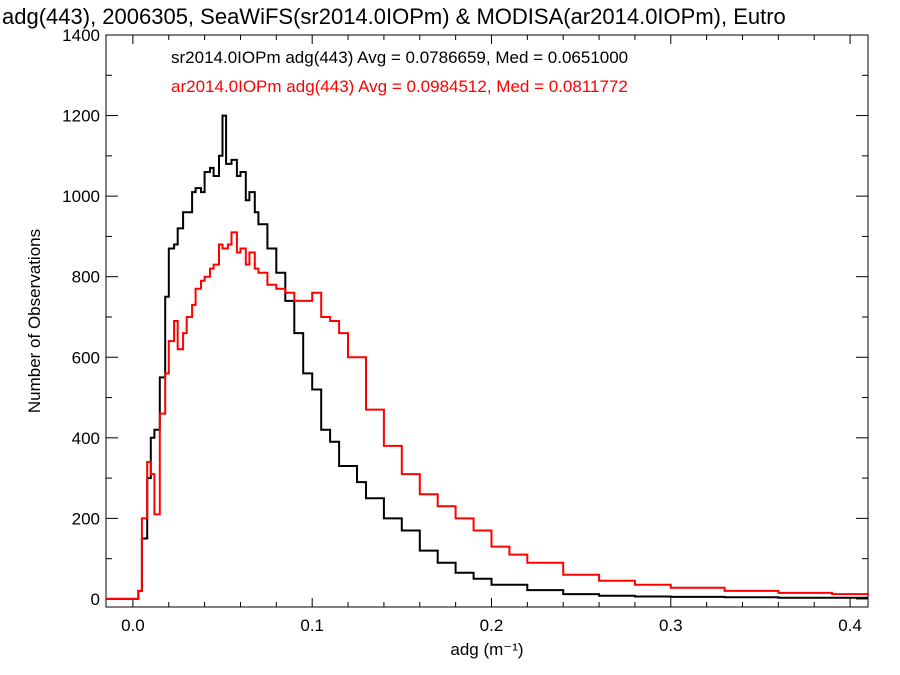 The width and height of the screenshot is (900, 675). Describe the element at coordinates (492, 625) in the screenshot. I see `x-tick-label: 0.2` at that location.